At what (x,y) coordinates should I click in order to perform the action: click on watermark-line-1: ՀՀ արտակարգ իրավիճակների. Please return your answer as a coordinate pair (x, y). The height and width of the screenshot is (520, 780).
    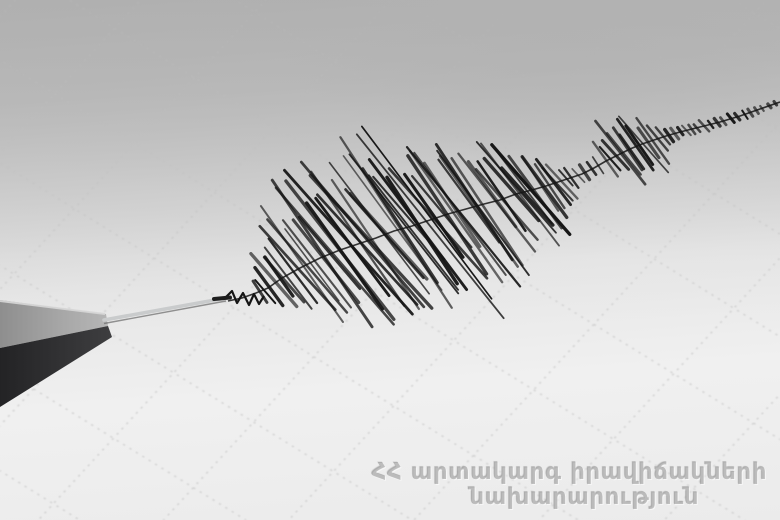
    Looking at the image, I should click on (569, 472).